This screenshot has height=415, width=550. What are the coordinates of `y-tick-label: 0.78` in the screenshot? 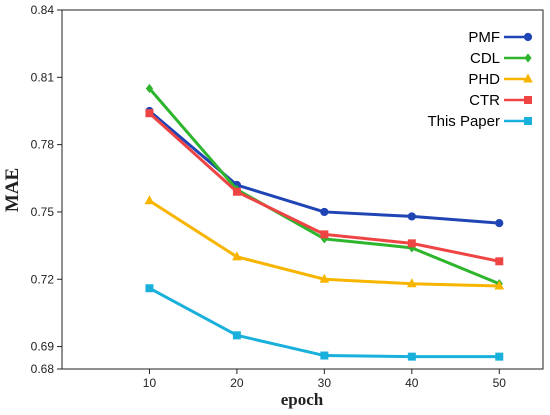 It's located at (43, 145).